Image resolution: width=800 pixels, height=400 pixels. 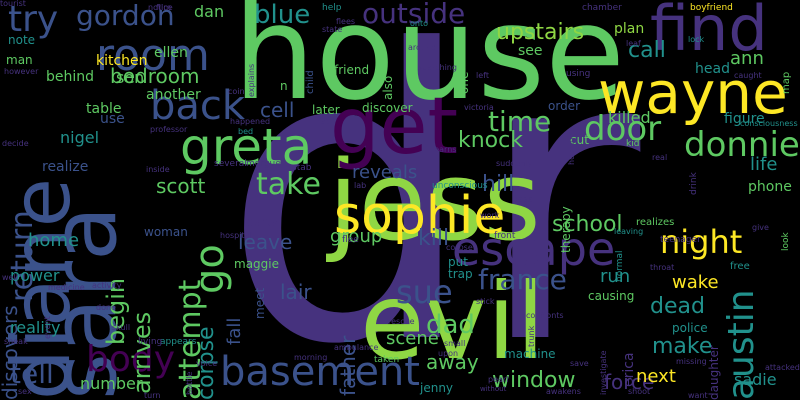 I want to click on word: ellen, so click(x=171, y=53).